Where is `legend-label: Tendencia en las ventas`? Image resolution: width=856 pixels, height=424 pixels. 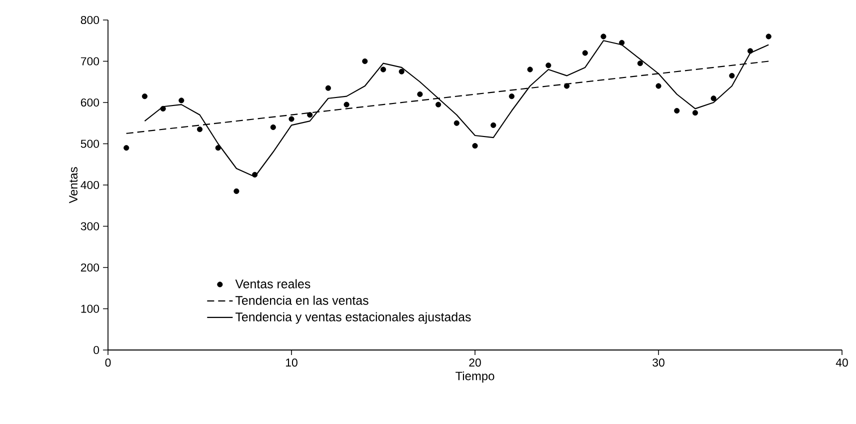 legend-label: Tendencia en las ventas is located at coordinates (301, 300).